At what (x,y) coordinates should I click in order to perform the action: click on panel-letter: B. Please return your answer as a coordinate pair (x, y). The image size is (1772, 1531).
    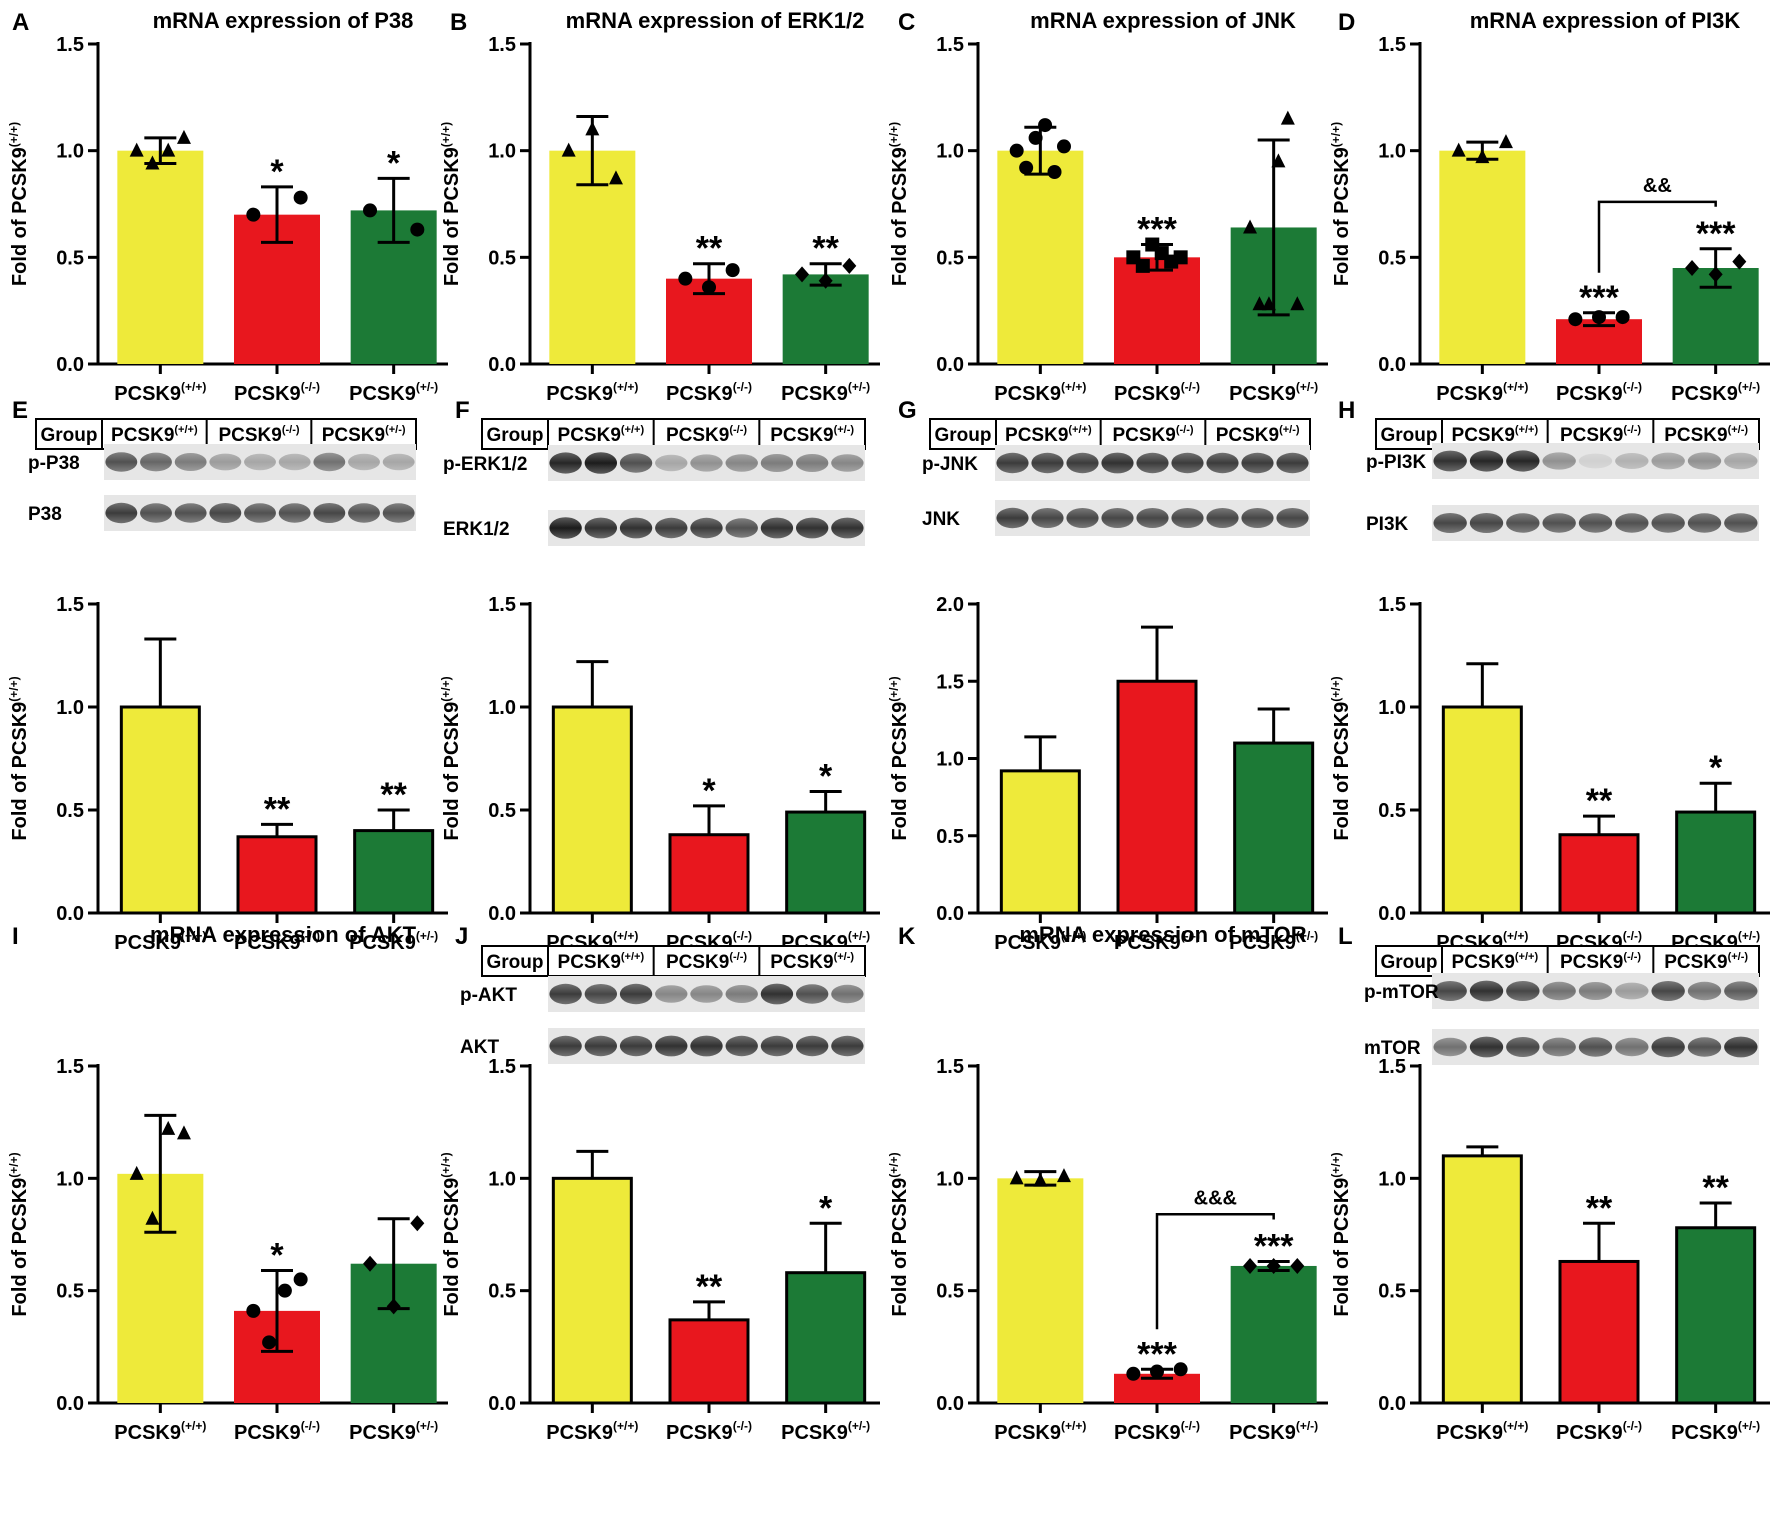
    Looking at the image, I should click on (458, 22).